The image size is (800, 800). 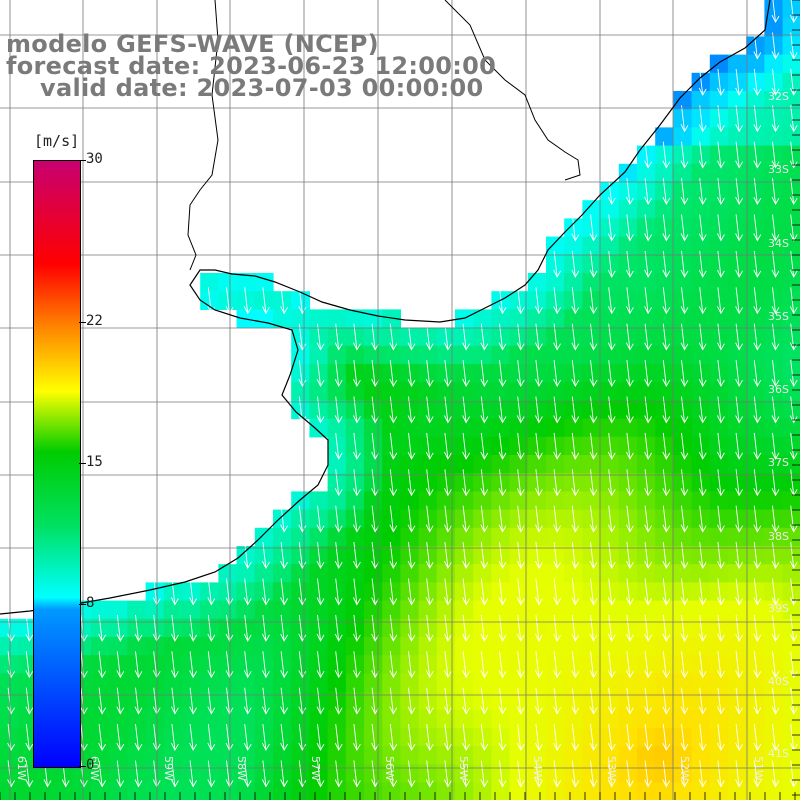 I want to click on longitude-label: 60W, so click(x=94, y=768).